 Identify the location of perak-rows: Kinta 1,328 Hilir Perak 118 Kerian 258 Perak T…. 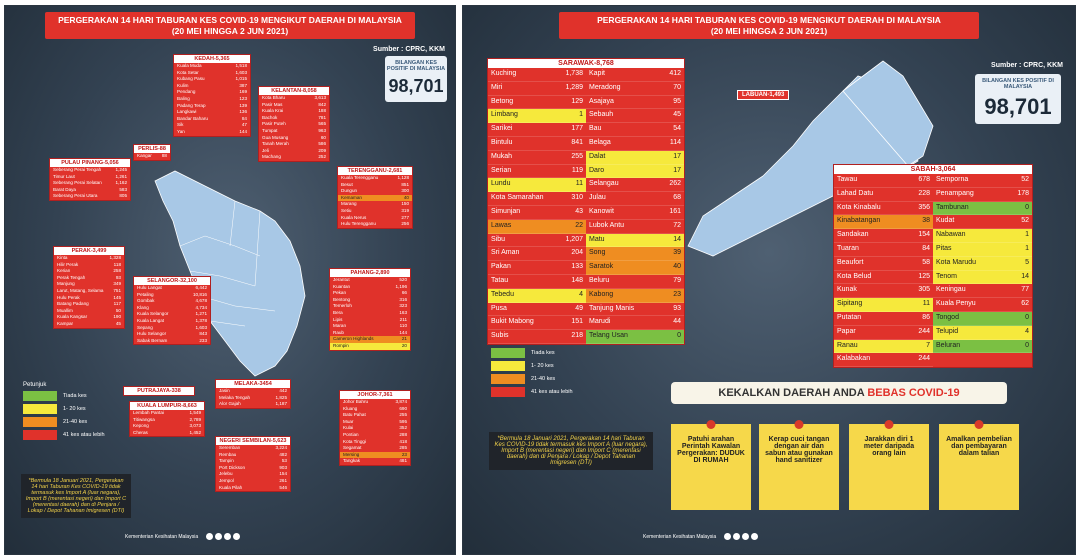
(89, 291).